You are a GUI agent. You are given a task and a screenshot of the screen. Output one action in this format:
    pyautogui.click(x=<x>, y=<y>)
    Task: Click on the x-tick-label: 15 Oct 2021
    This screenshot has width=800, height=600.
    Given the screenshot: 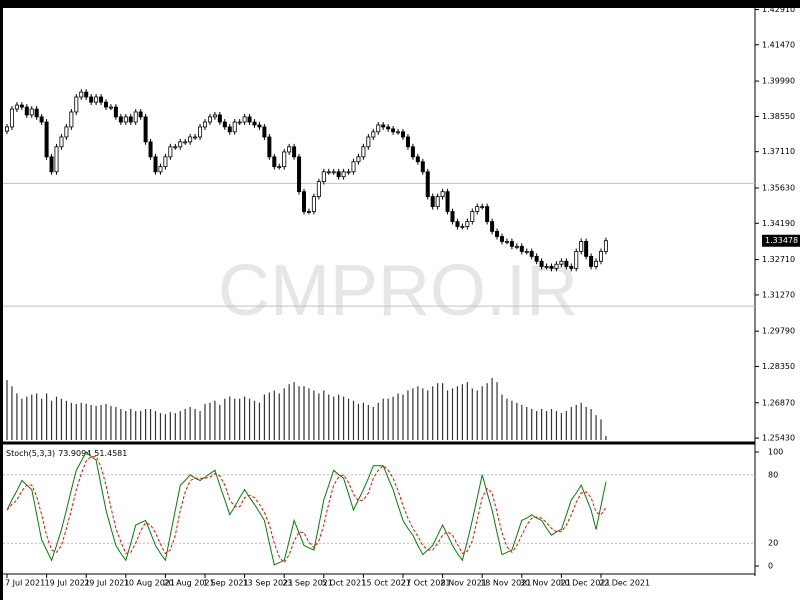 What is the action you would take?
    pyautogui.click(x=385, y=583)
    